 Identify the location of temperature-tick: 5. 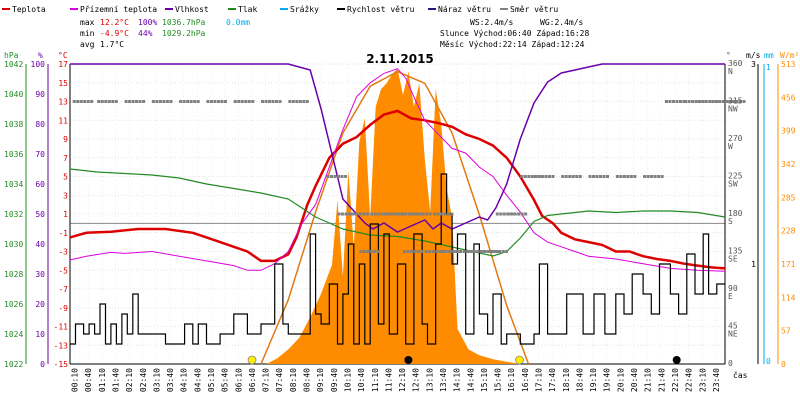
(65, 177).